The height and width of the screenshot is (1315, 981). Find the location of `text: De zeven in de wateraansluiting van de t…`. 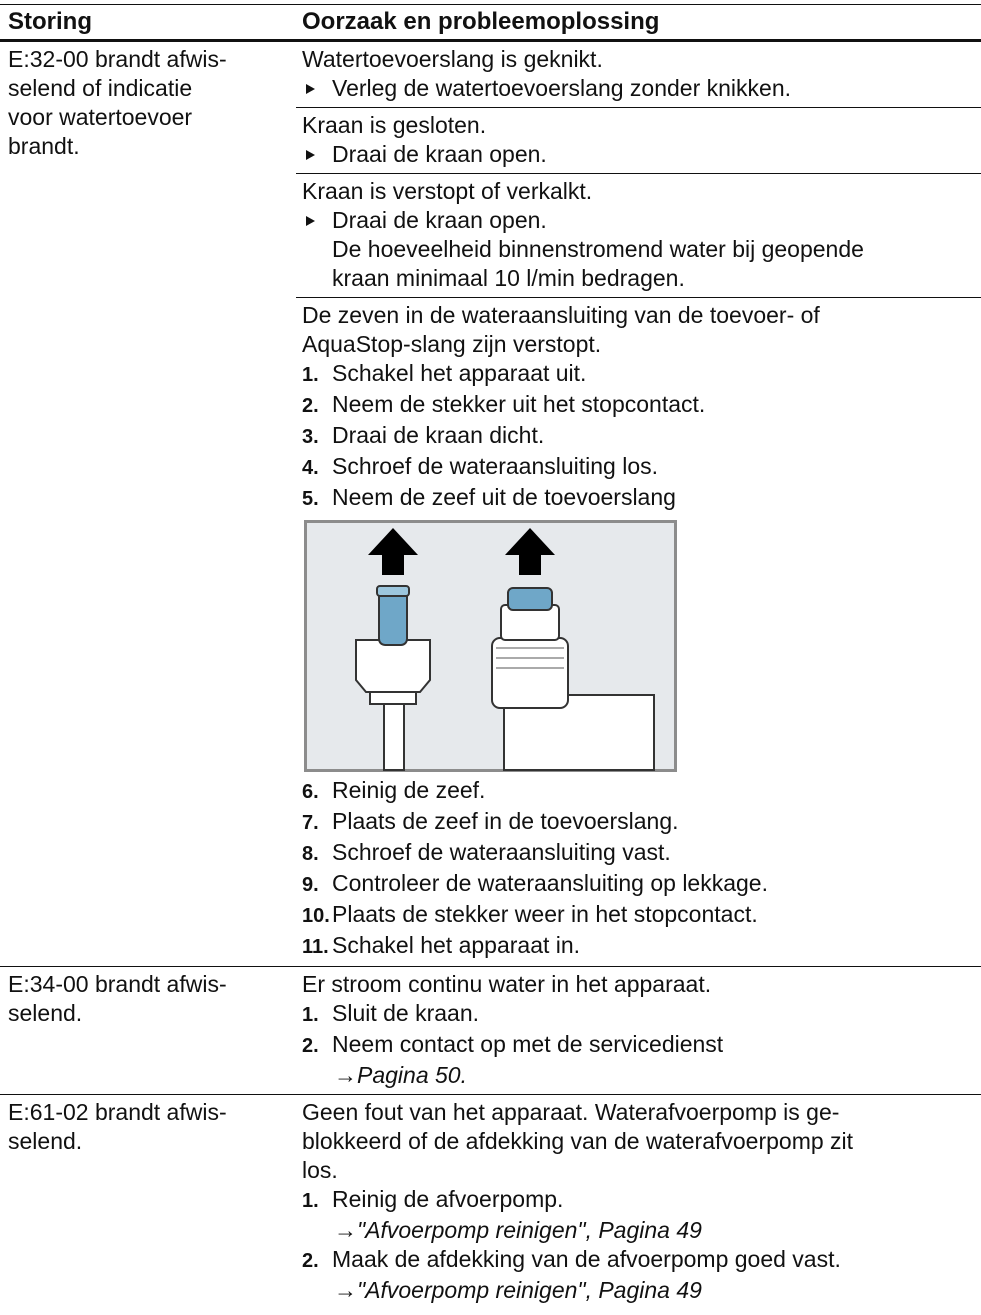

text: De zeven in de wateraansluiting van de t… is located at coordinates (561, 315).